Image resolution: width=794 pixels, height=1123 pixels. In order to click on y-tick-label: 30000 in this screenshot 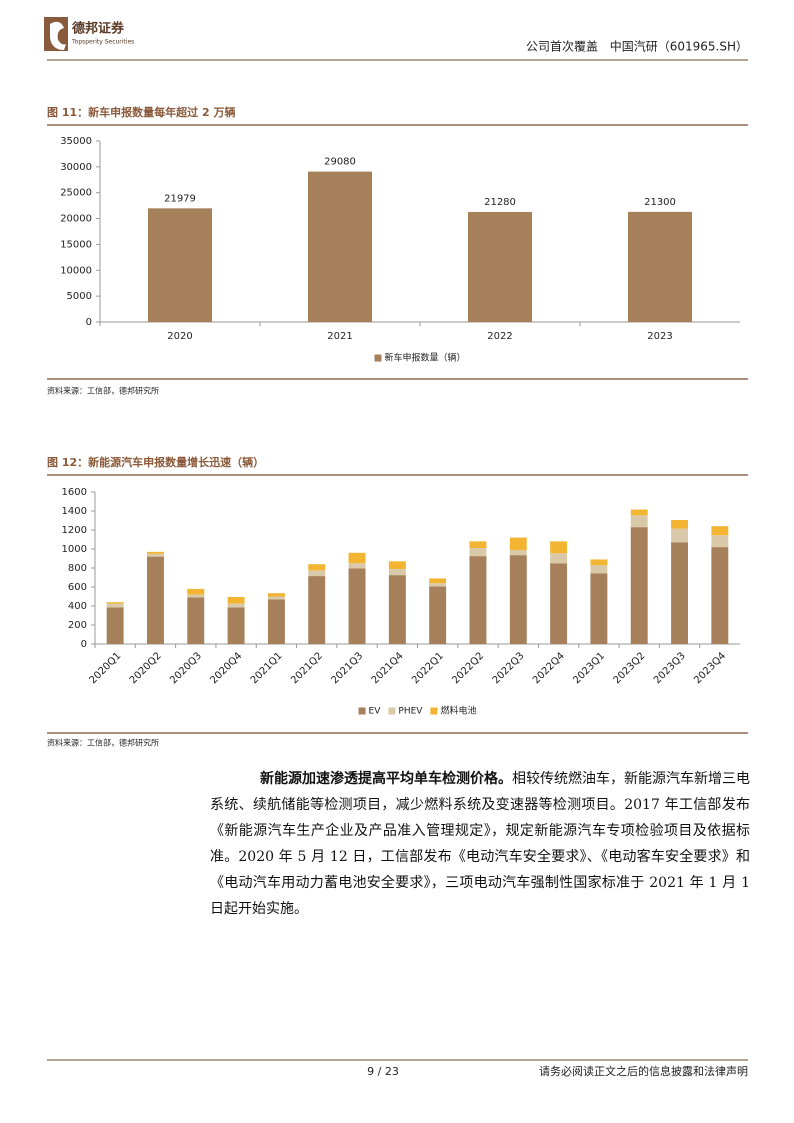, I will do `click(76, 167)`.